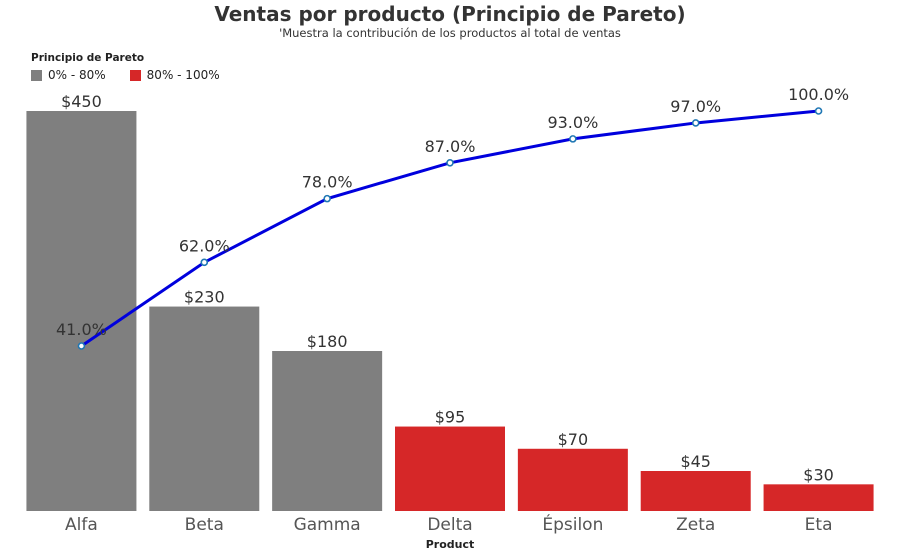 This screenshot has width=900, height=554. I want to click on line-value-label-5: 97.0%, so click(695, 106).